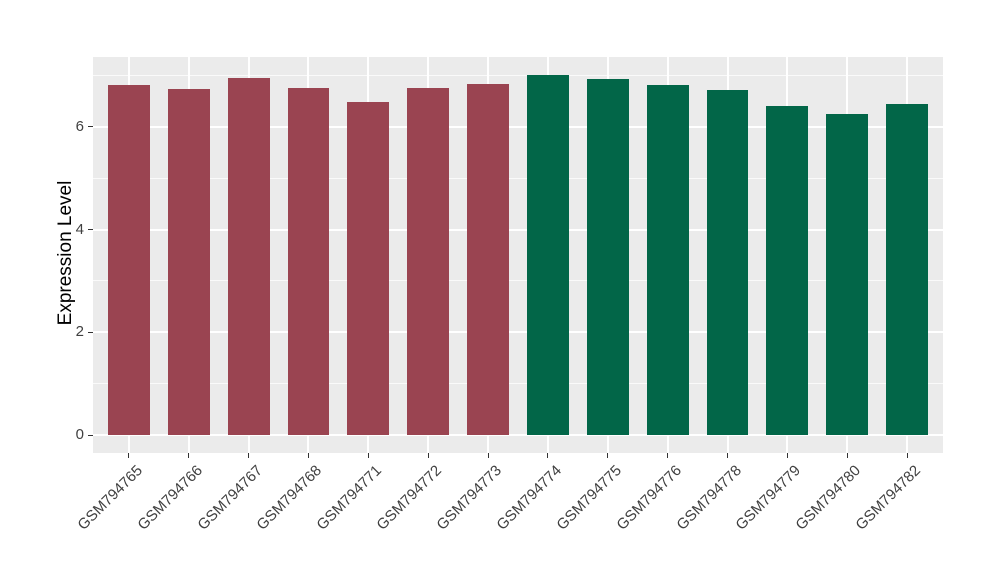 The width and height of the screenshot is (1000, 580). What do you see at coordinates (248, 256) in the screenshot?
I see `bar-GSM794767` at bounding box center [248, 256].